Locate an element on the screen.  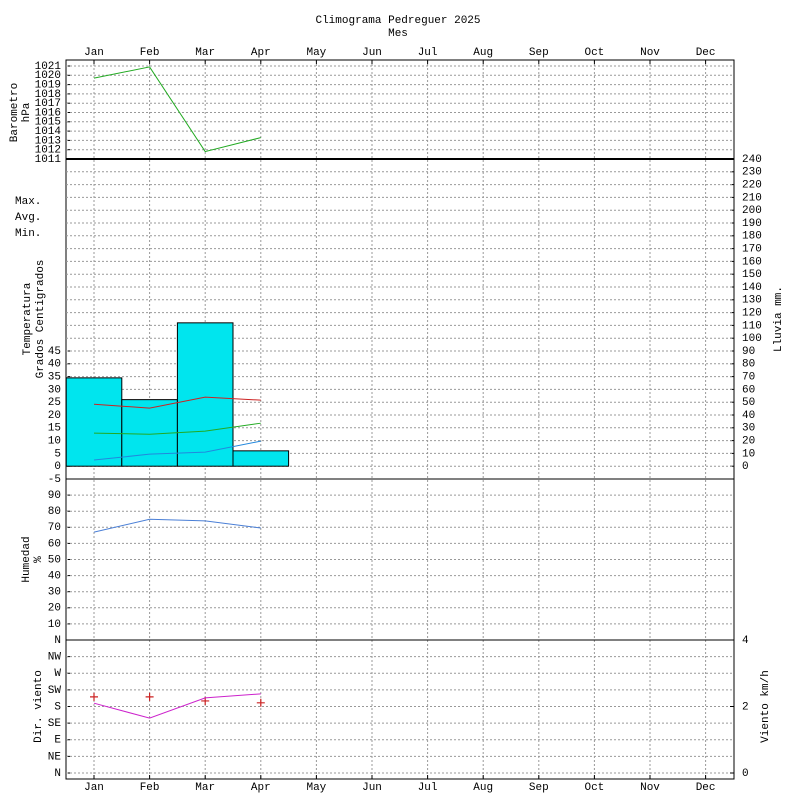
y-tick-label: 1011 is located at coordinates (48, 160).